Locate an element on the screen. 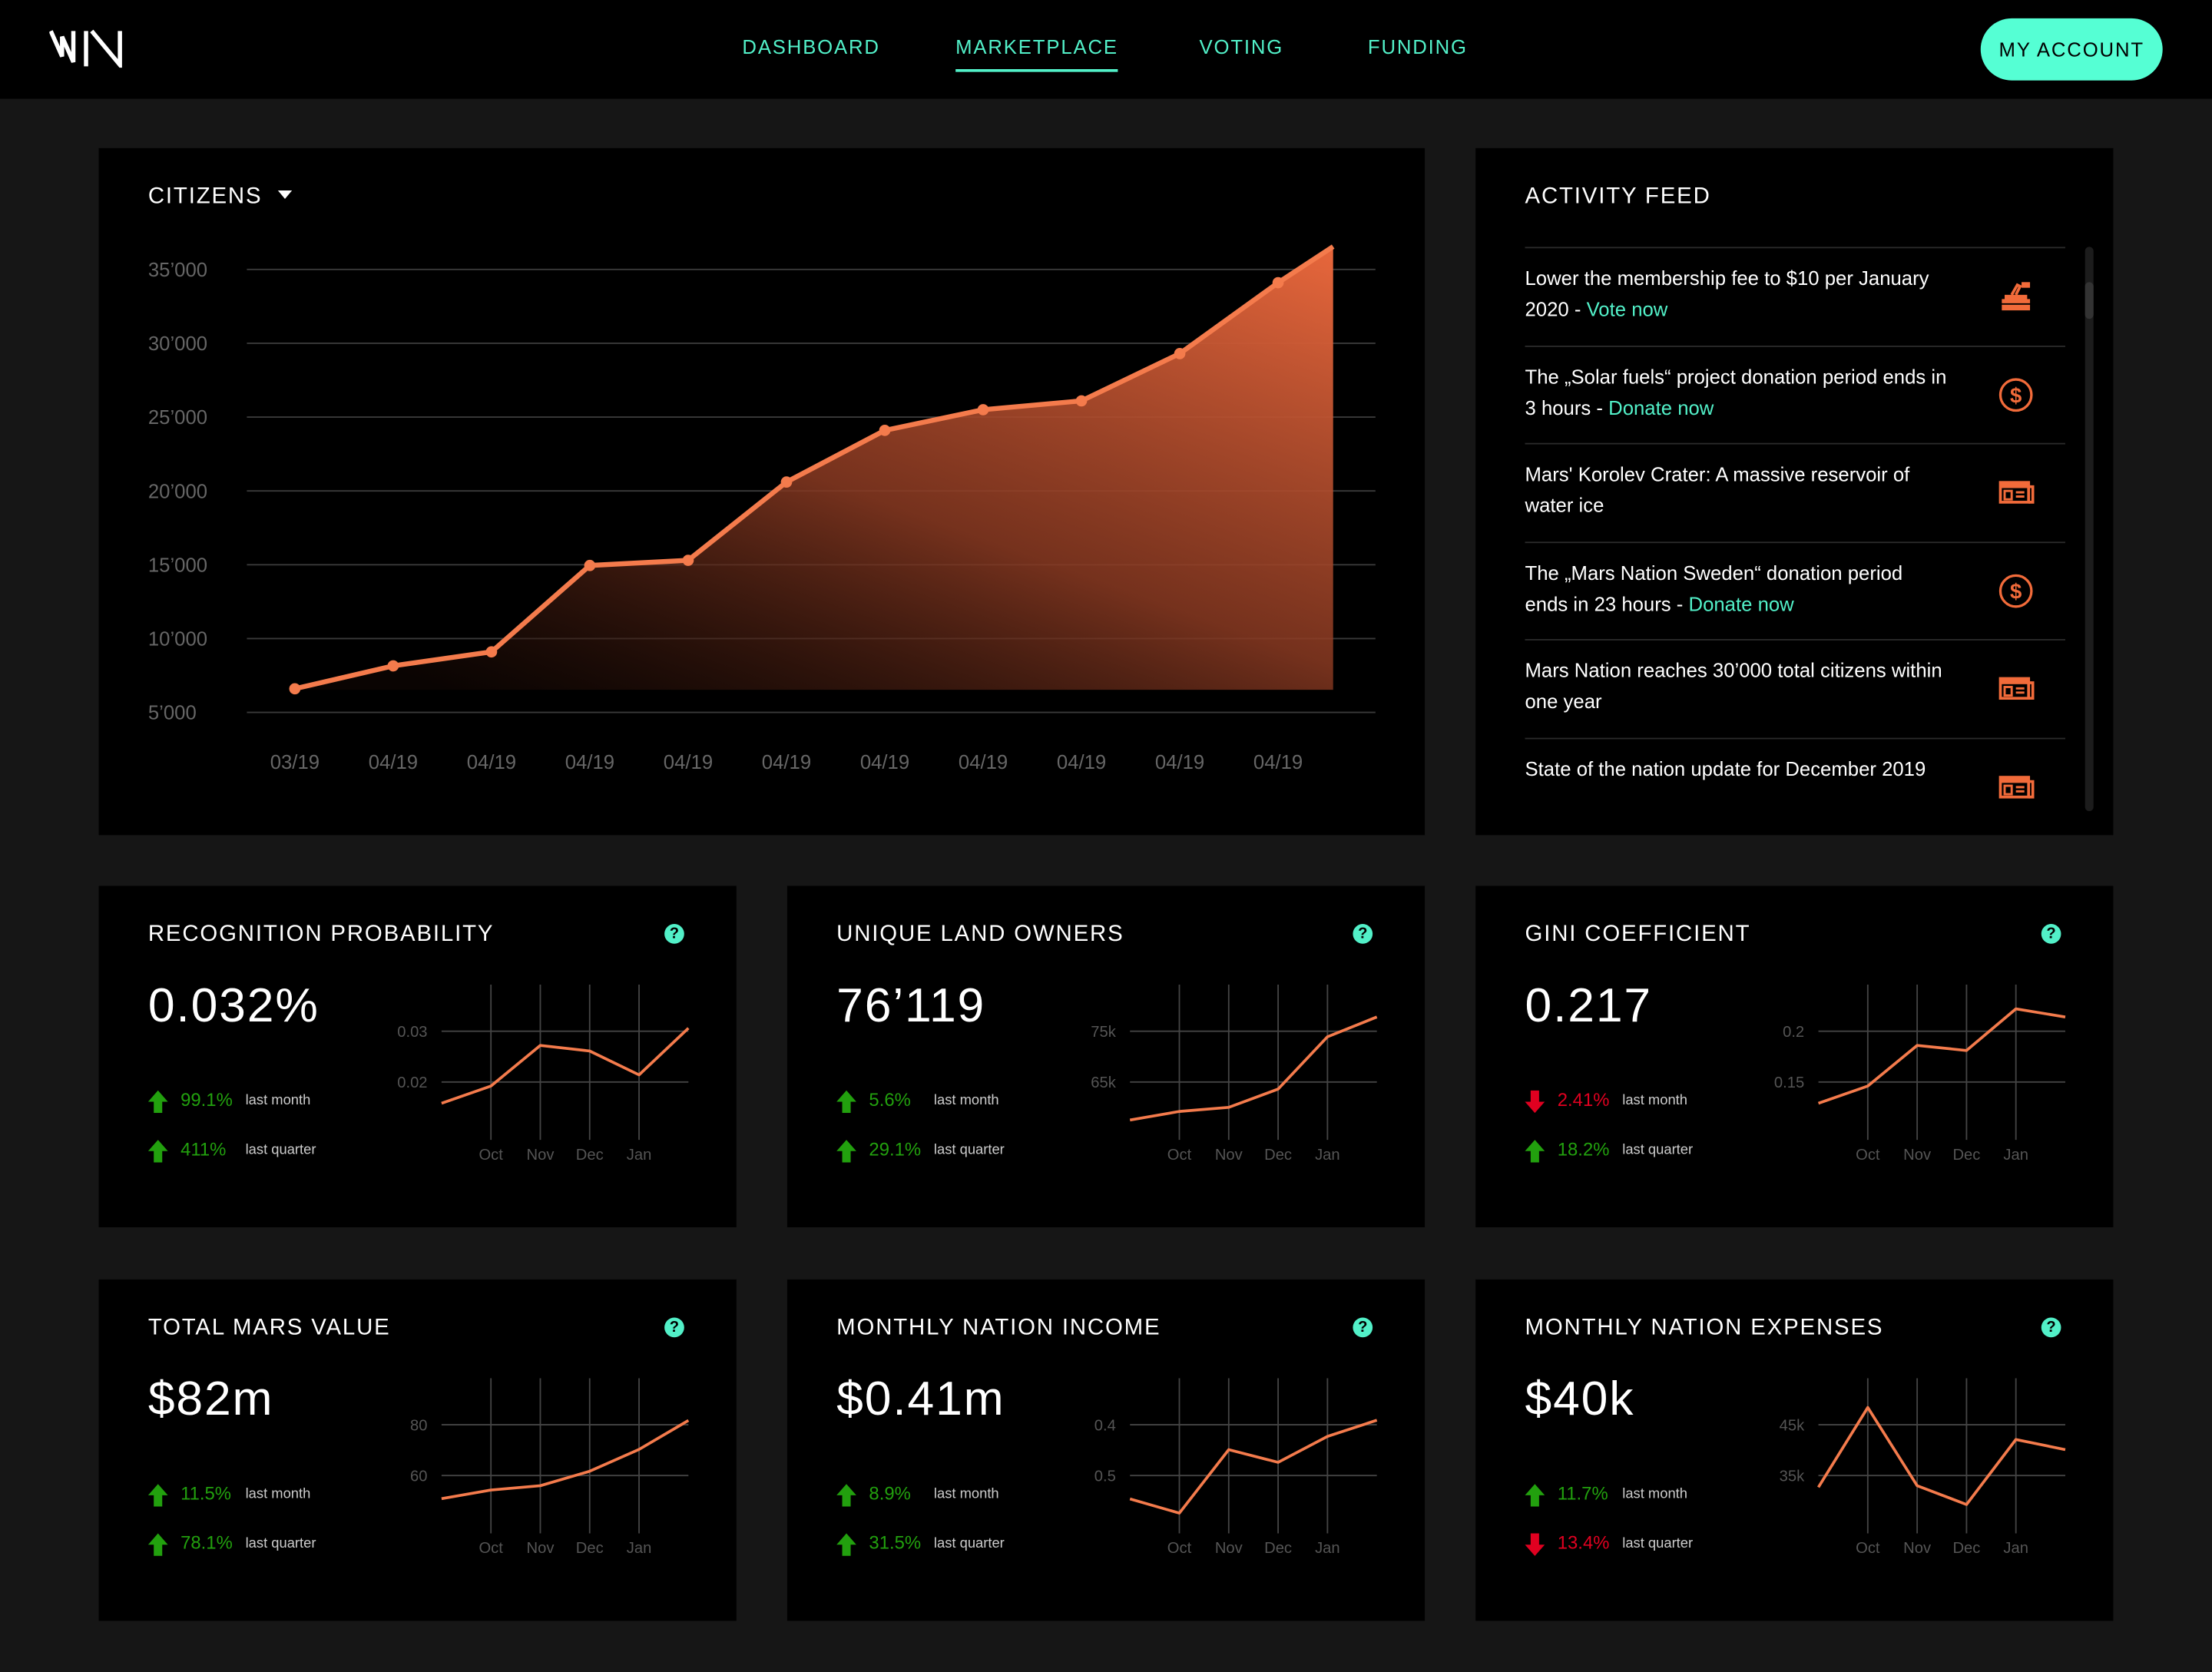 This screenshot has height=1672, width=2212. feed-item-action-link: Vote now is located at coordinates (1628, 309).